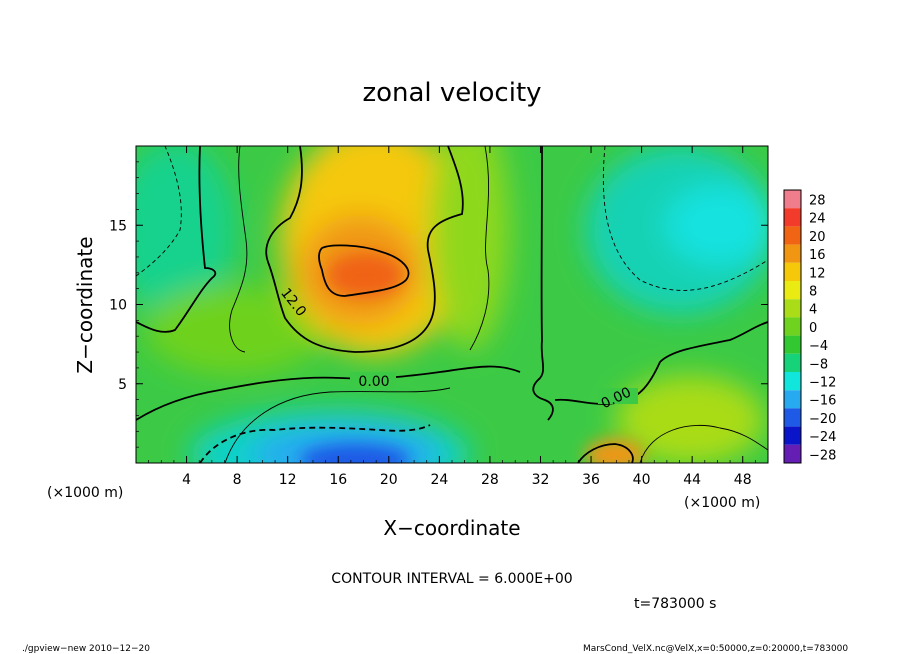  What do you see at coordinates (675, 604) in the screenshot?
I see `time-label: t=783000 s` at bounding box center [675, 604].